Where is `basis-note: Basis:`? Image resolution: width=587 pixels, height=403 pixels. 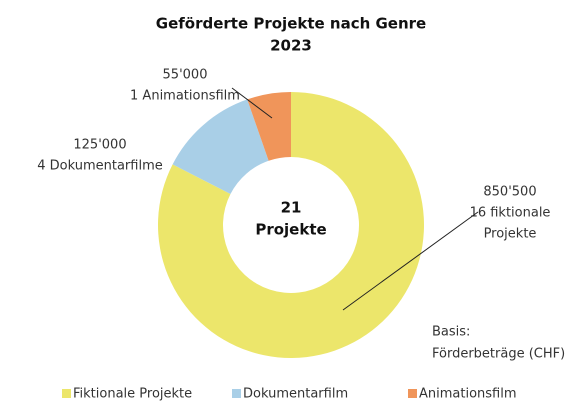
basis-note: Basis: is located at coordinates (451, 332).